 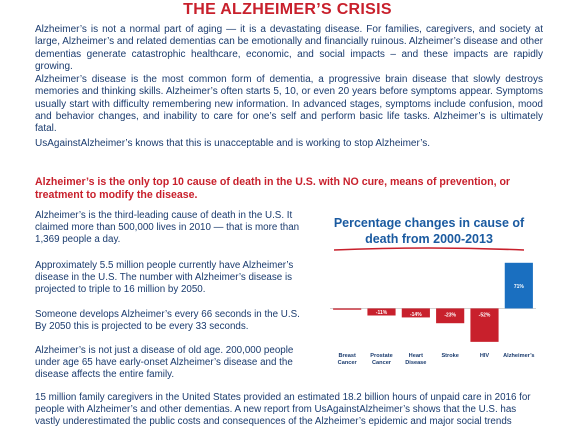 I want to click on category-label-1: Prostate Cancer, so click(x=381, y=359).